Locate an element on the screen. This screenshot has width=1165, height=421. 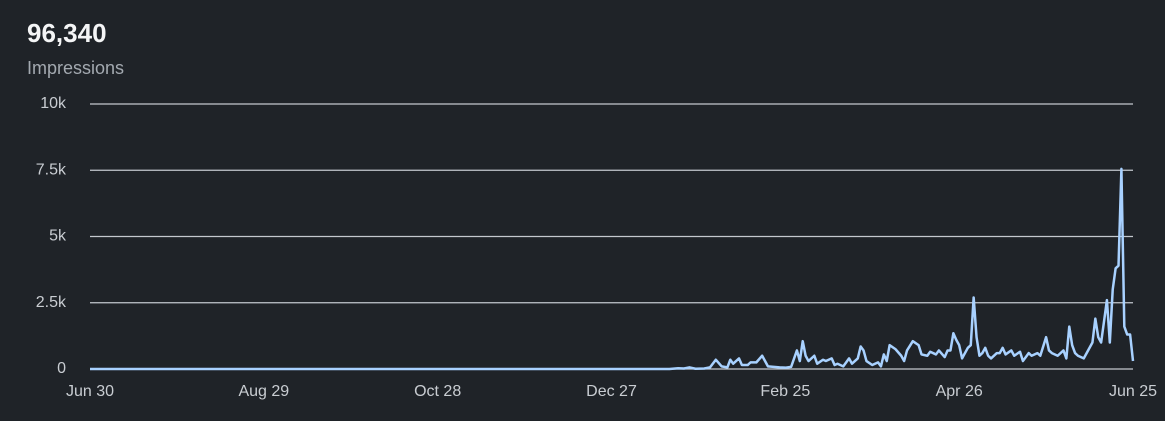
chart-title: 96,340 is located at coordinates (67, 33).